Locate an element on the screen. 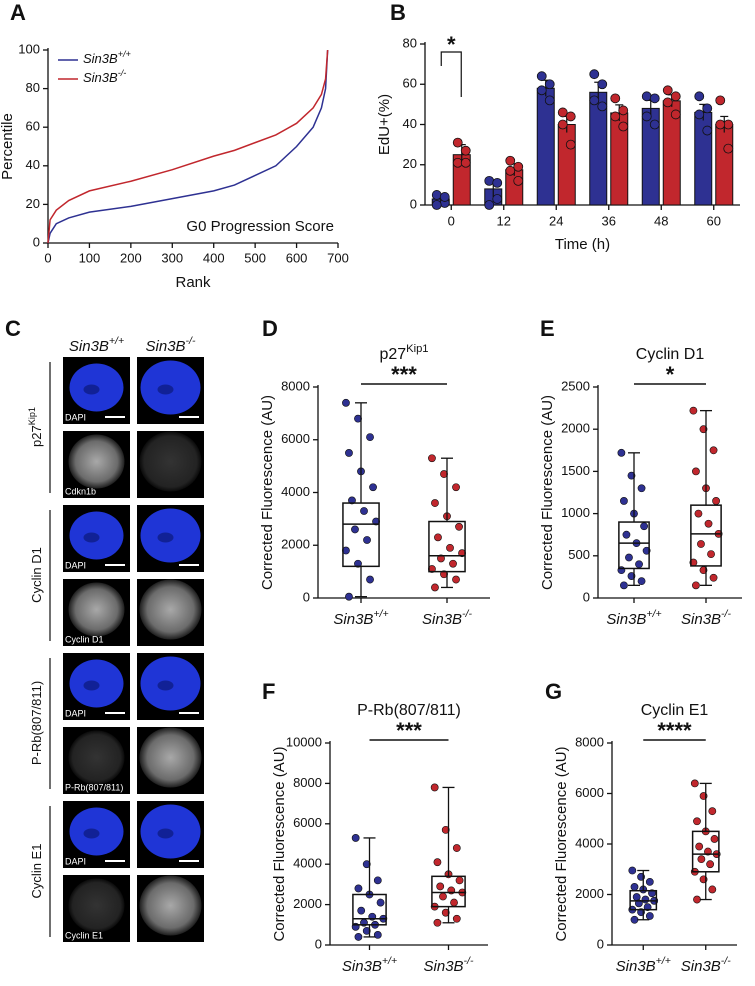 The height and width of the screenshot is (986, 755). y-tick-label: 8000 is located at coordinates (589, 741).